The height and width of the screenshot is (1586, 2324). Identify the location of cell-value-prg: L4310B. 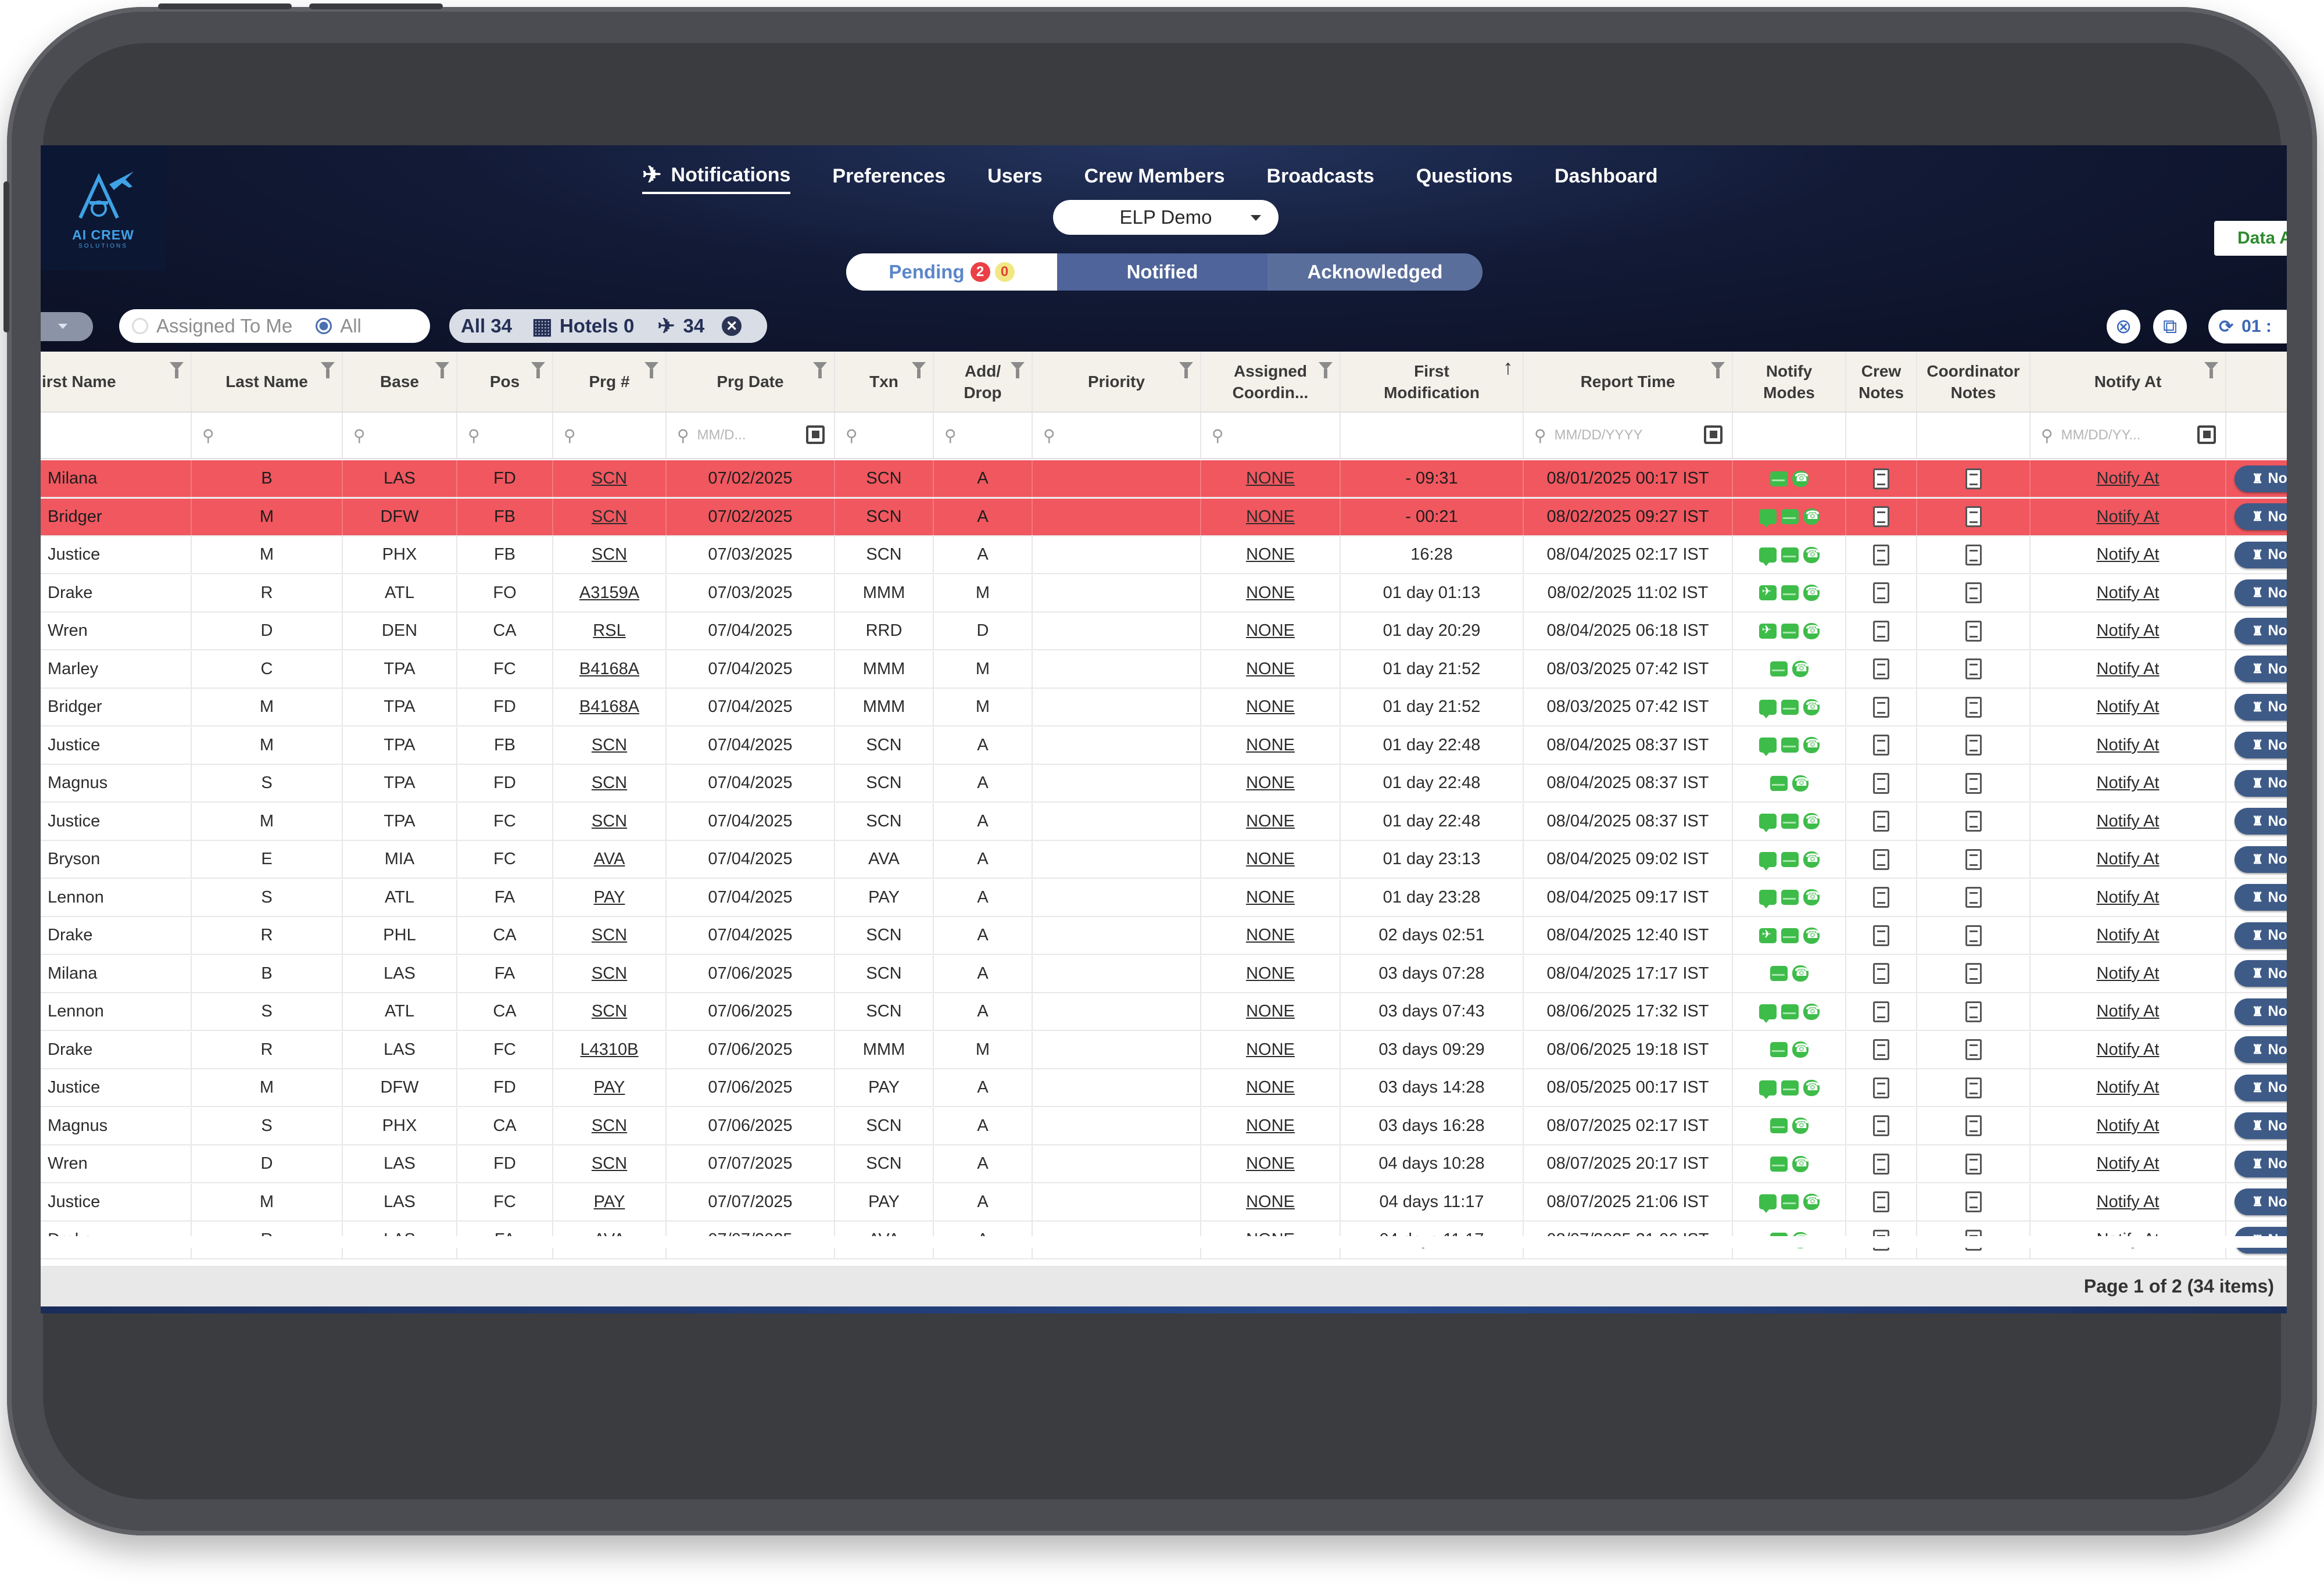
(609, 1049).